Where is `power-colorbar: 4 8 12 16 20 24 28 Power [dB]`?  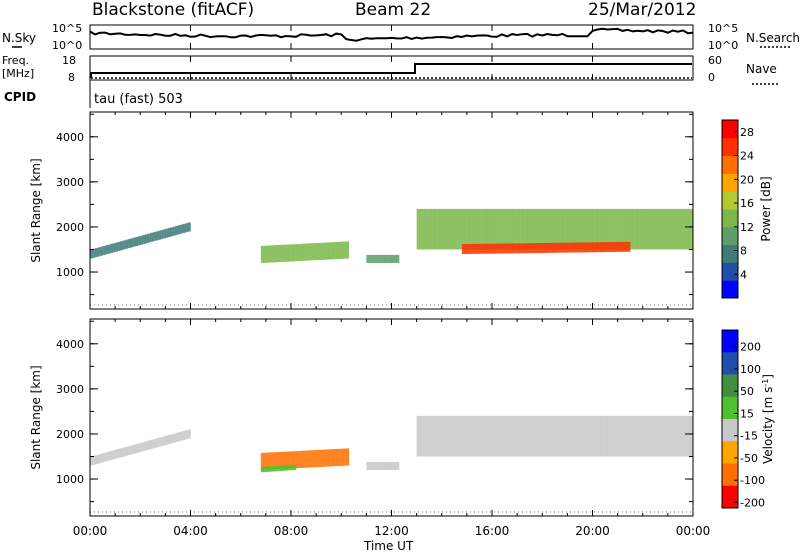
power-colorbar: 4 8 12 16 20 24 28 Power [dB] is located at coordinates (747, 209).